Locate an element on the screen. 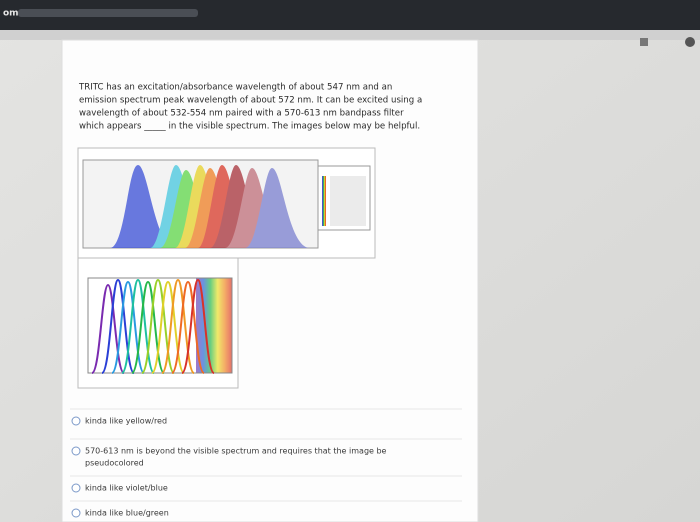 This screenshot has width=700, height=522. option-text: kinda like yellow/red is located at coordinates (126, 421).